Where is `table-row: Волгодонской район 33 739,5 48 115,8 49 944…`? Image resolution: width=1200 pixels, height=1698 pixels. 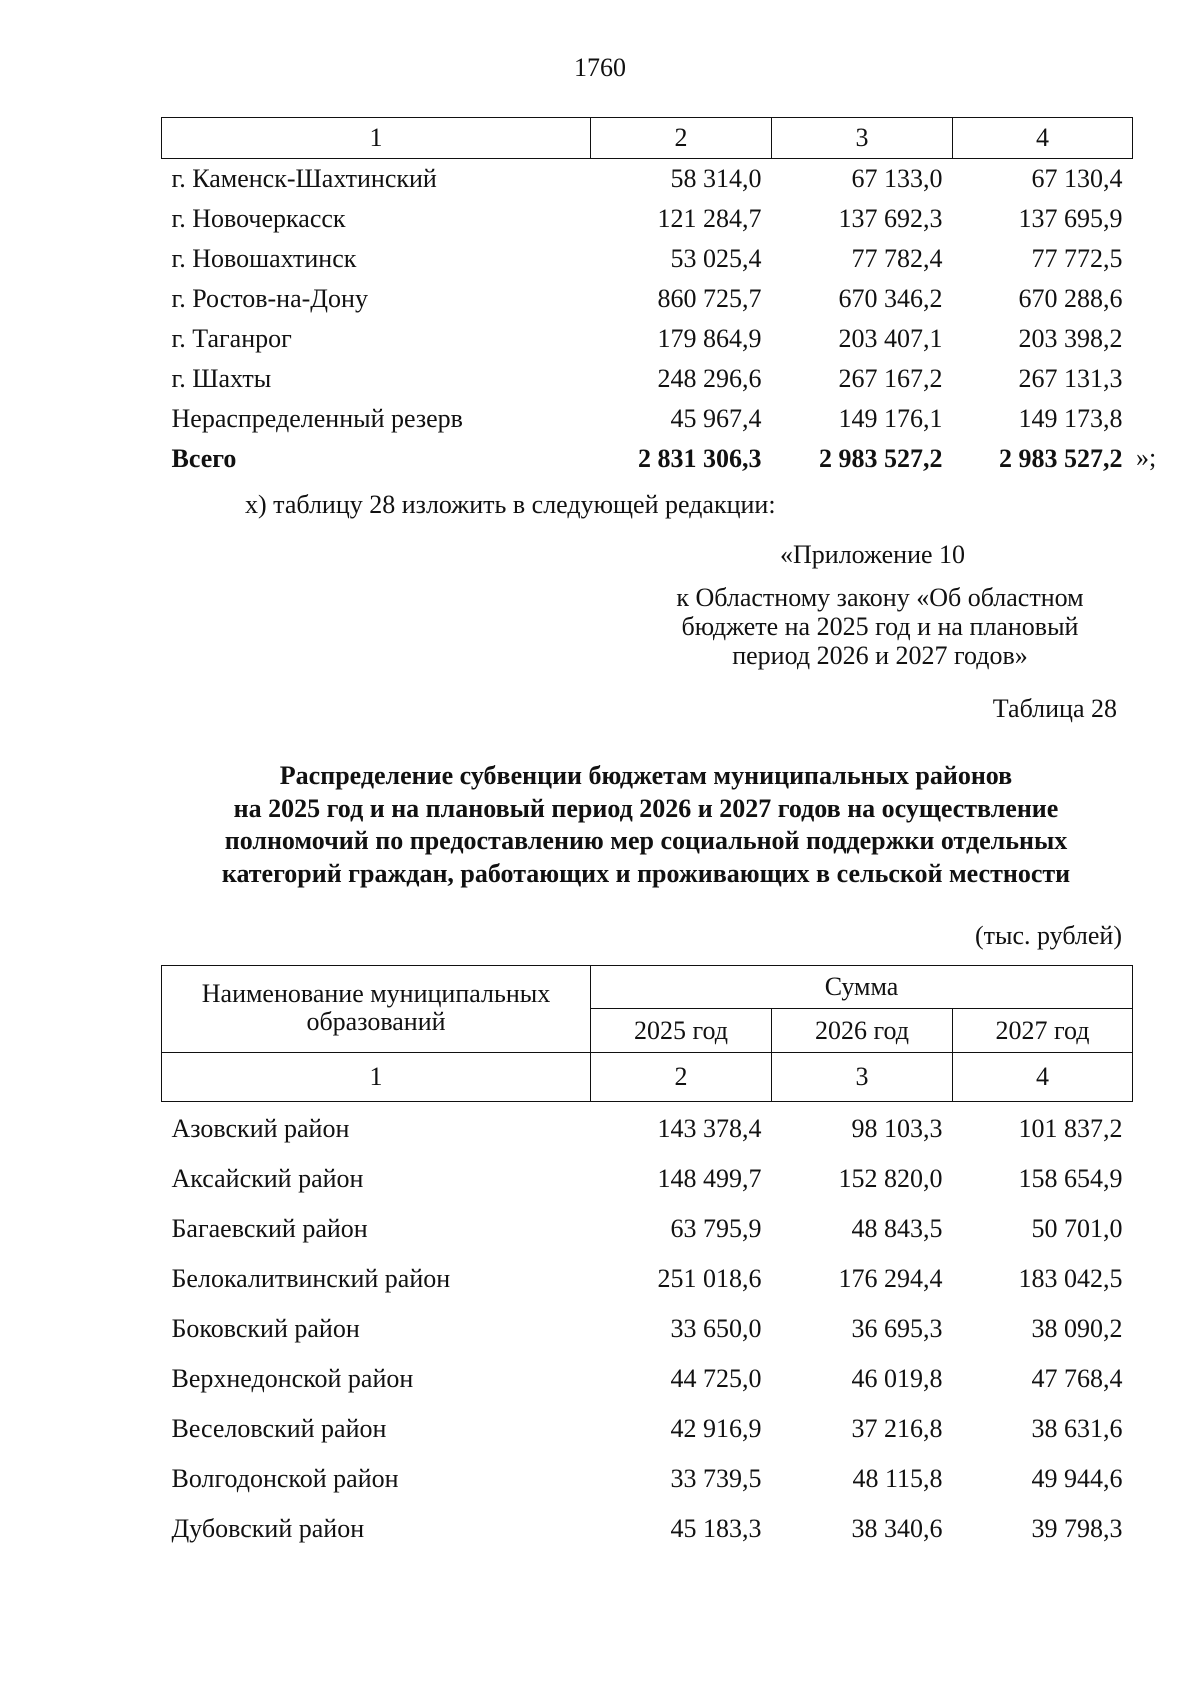
table-row: Волгодонской район 33 739,5 48 115,8 49 944… is located at coordinates (647, 1479).